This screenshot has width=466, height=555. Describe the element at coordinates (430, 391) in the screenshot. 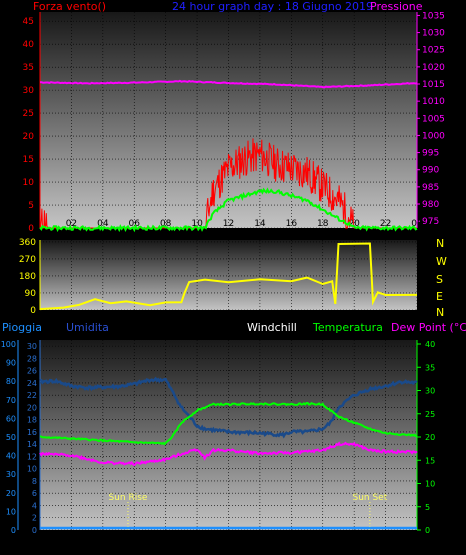

I see `right-tick-label: 30` at that location.